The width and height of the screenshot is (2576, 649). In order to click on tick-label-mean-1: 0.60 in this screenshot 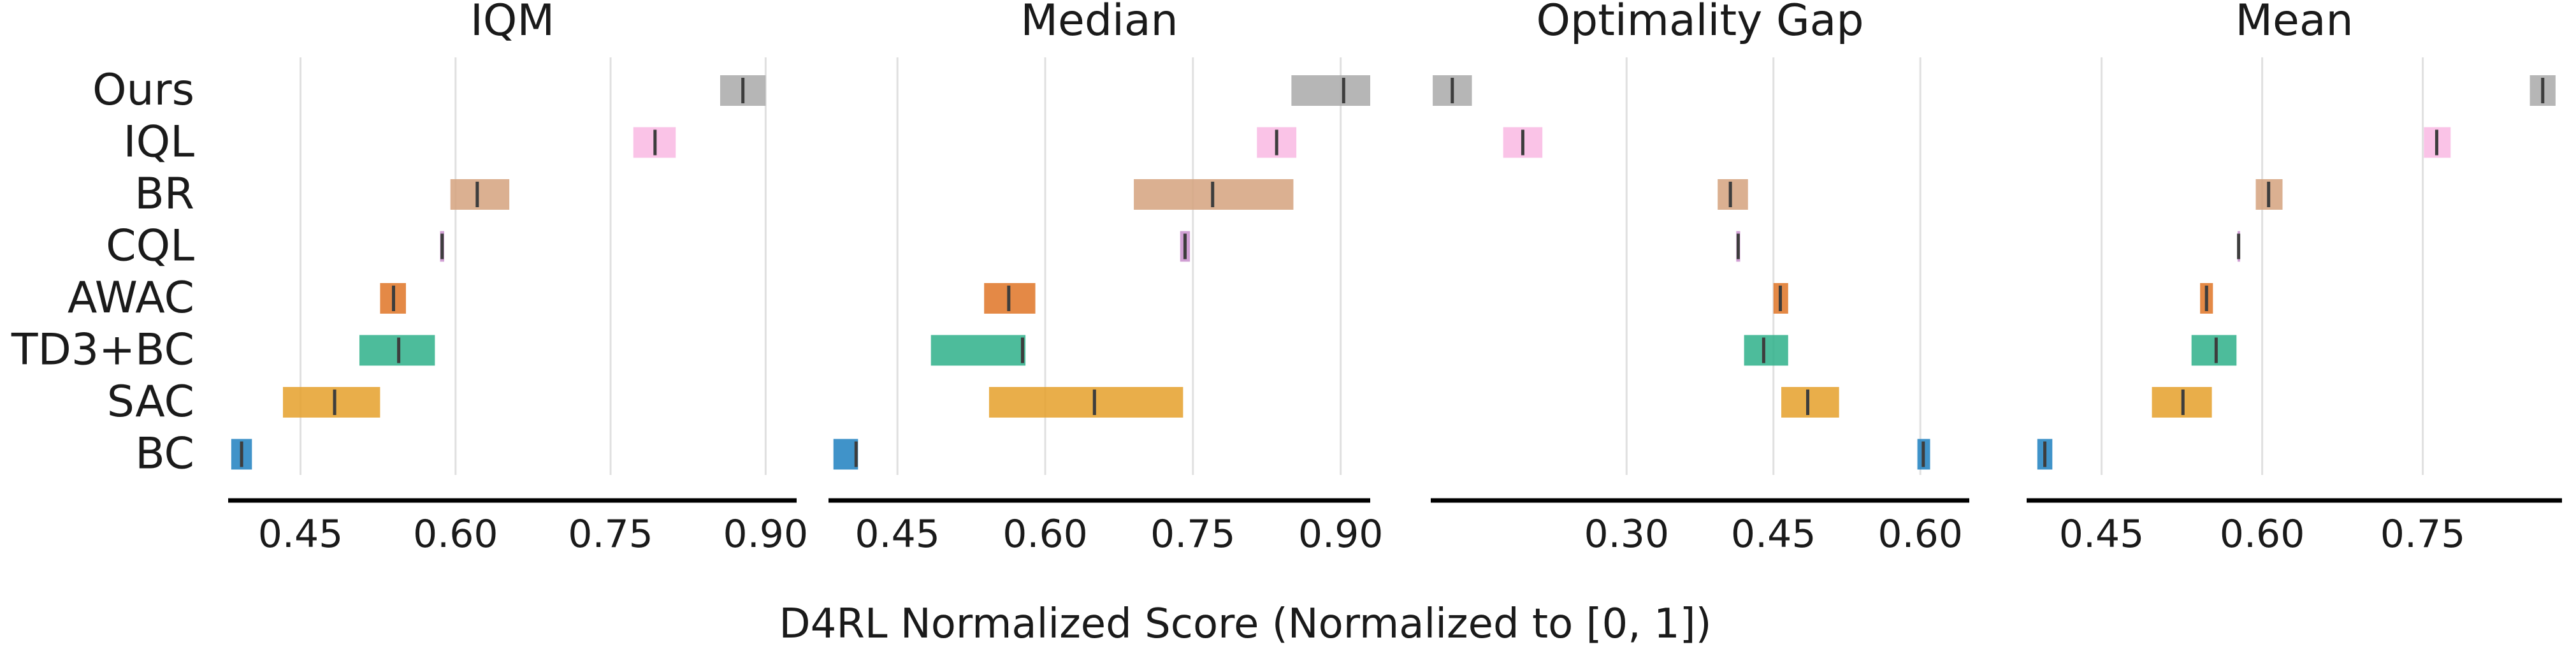, I will do `click(2262, 534)`.